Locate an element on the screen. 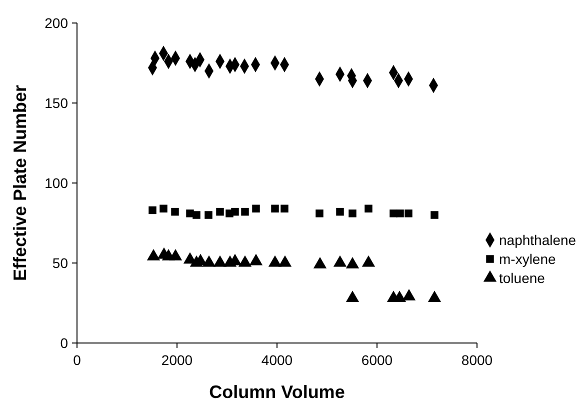  x-tick-label: 2000 is located at coordinates (177, 360).